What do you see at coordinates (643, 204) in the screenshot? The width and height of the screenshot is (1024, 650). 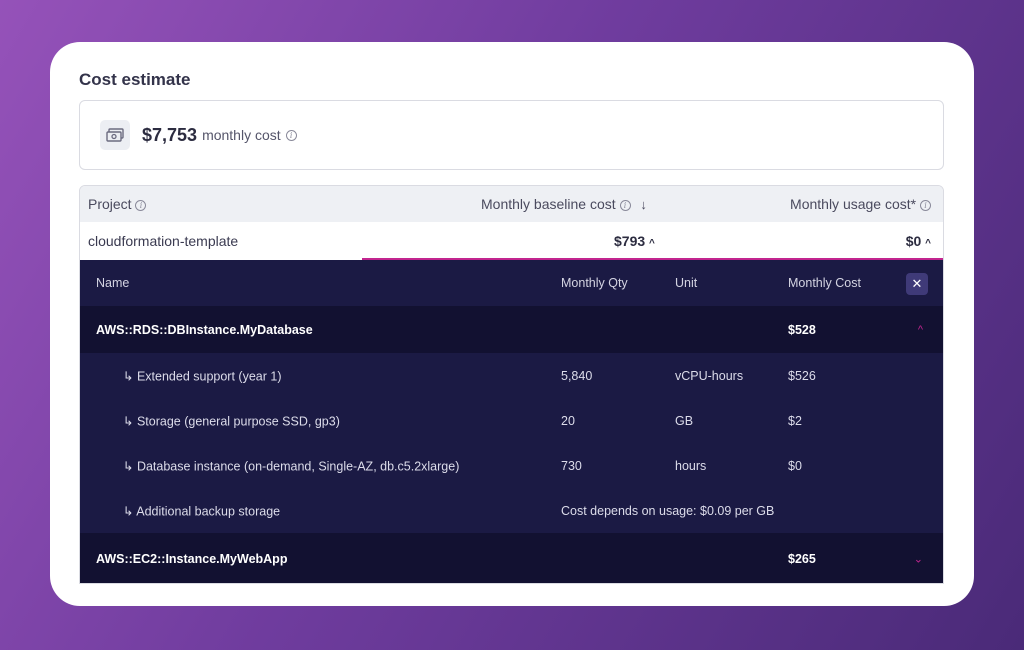 I see `sort-down-icon: ↓` at bounding box center [643, 204].